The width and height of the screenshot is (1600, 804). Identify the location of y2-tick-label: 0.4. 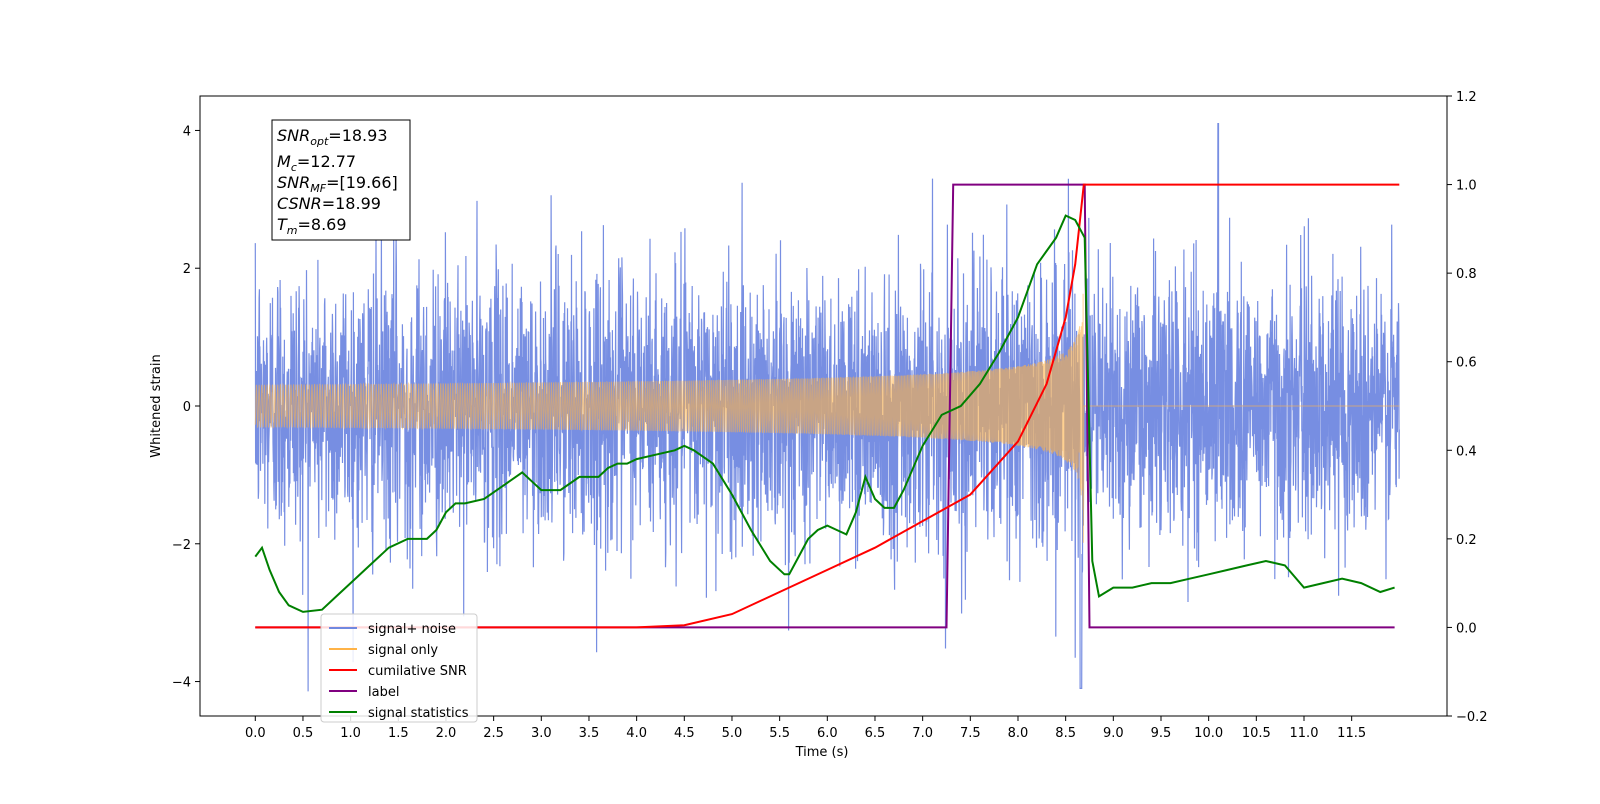
(1466, 451).